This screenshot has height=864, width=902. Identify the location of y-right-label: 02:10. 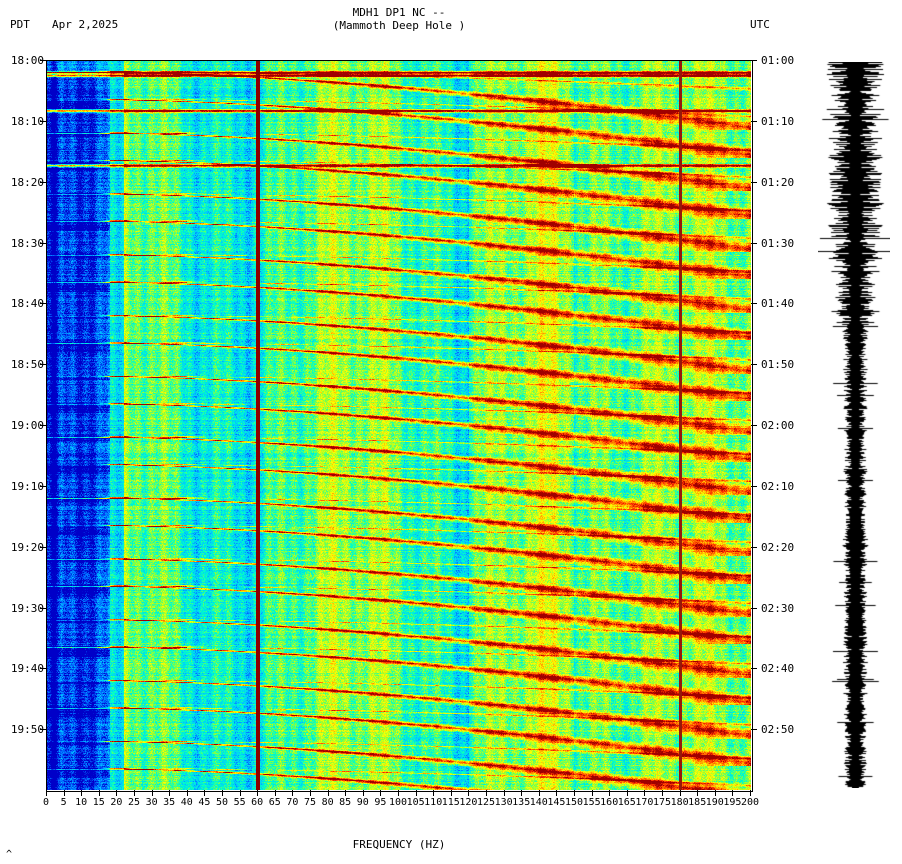
(778, 486).